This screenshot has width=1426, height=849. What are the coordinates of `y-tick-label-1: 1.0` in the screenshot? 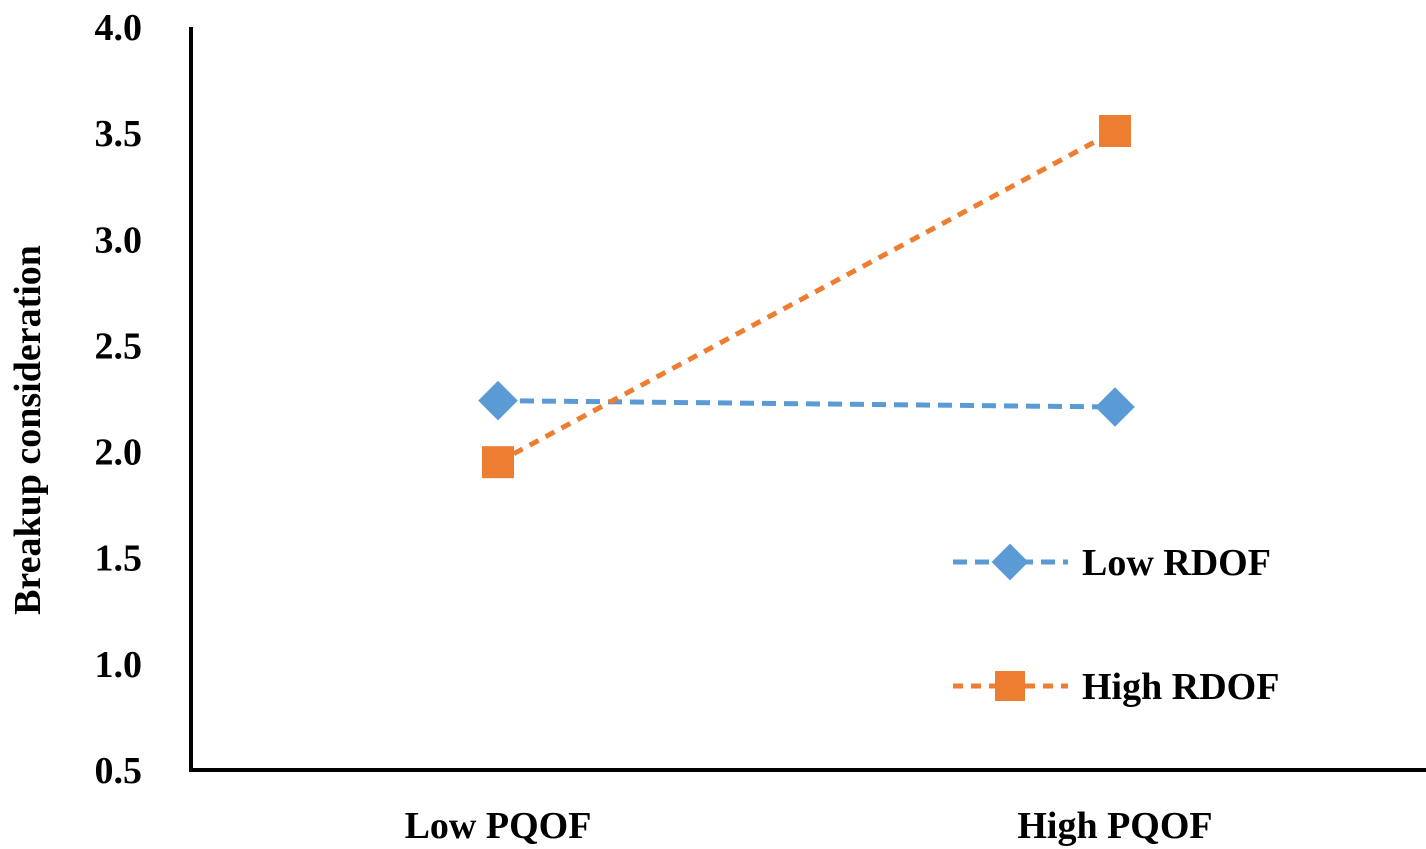 It's located at (119, 665).